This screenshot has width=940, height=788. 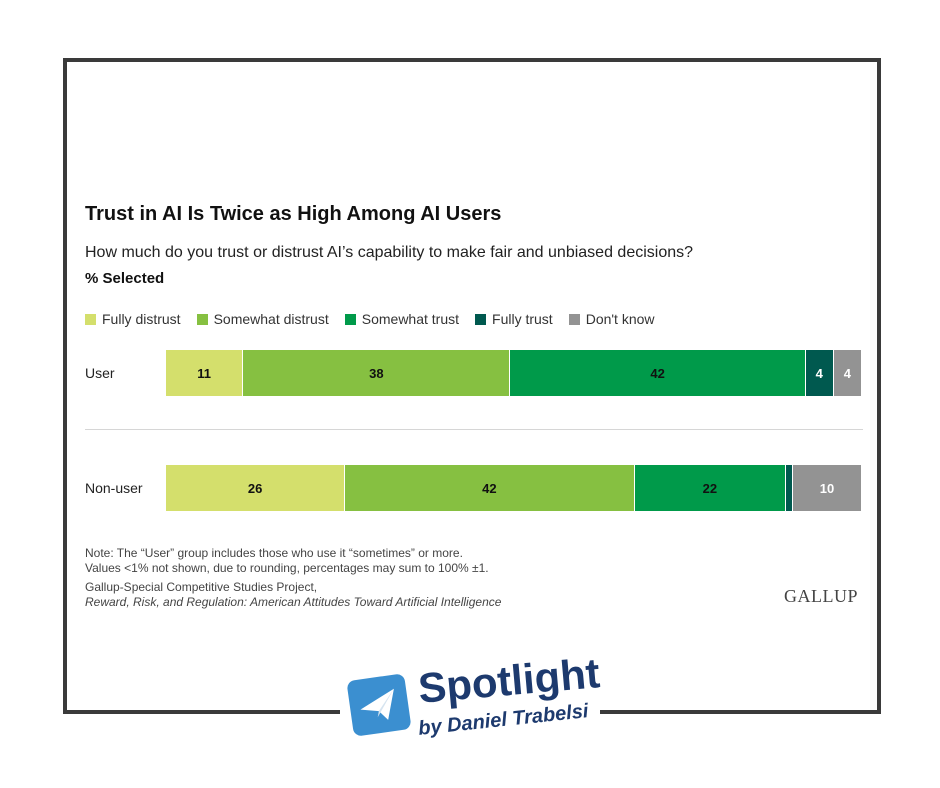 I want to click on bar-segment-fully-distrust: 11, so click(x=205, y=373).